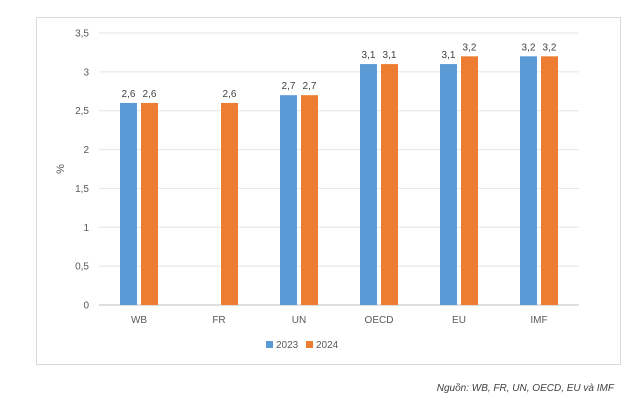  Describe the element at coordinates (269, 344) in the screenshot. I see `legend-swatch-2023` at that location.